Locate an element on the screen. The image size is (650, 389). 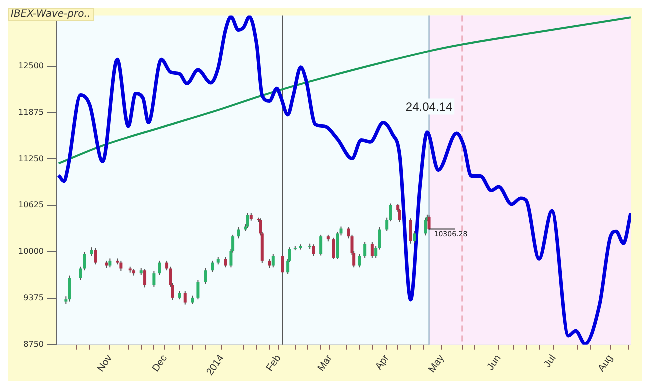
y-tick-label: 10000 is located at coordinates (31, 251).